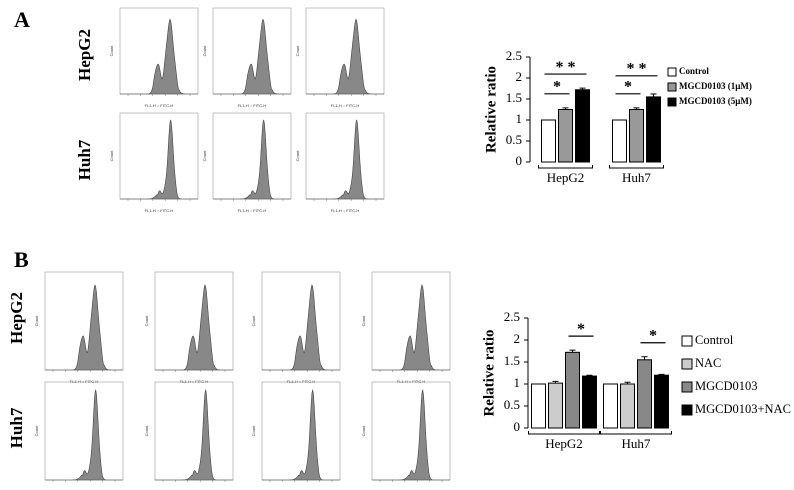 This screenshot has height=490, width=794. What do you see at coordinates (22, 19) in the screenshot?
I see `panel-label: A` at bounding box center [22, 19].